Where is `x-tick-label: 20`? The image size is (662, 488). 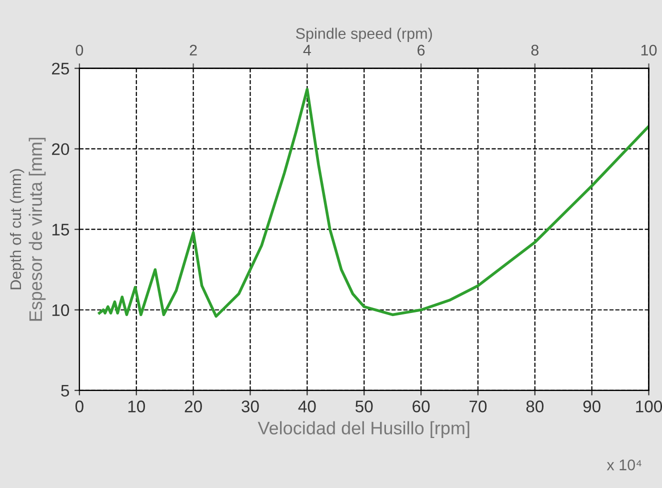
x-tick-label: 20 is located at coordinates (193, 406).